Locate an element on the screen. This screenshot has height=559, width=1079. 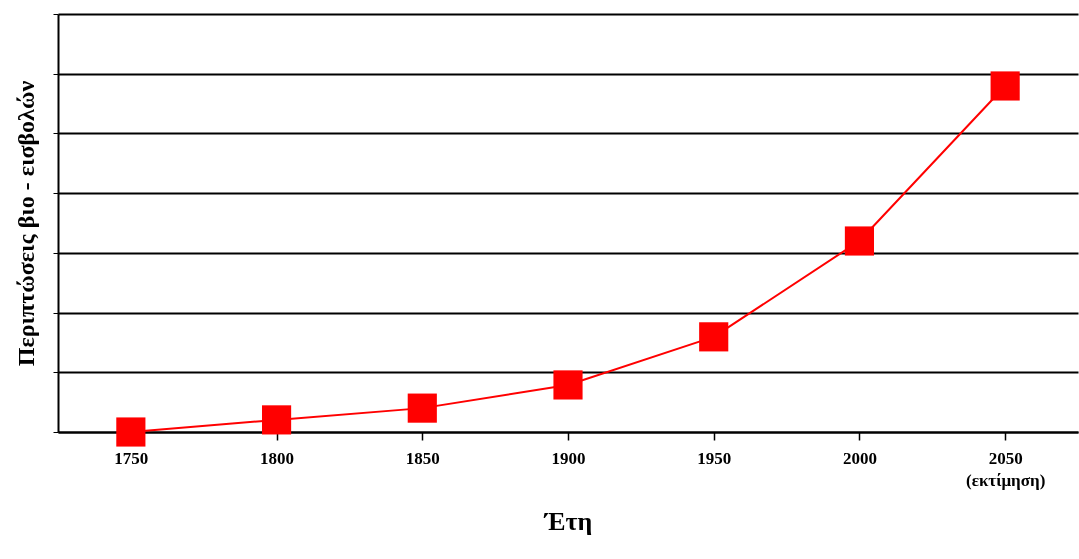
x-tick-label: 1750 is located at coordinates (131, 458).